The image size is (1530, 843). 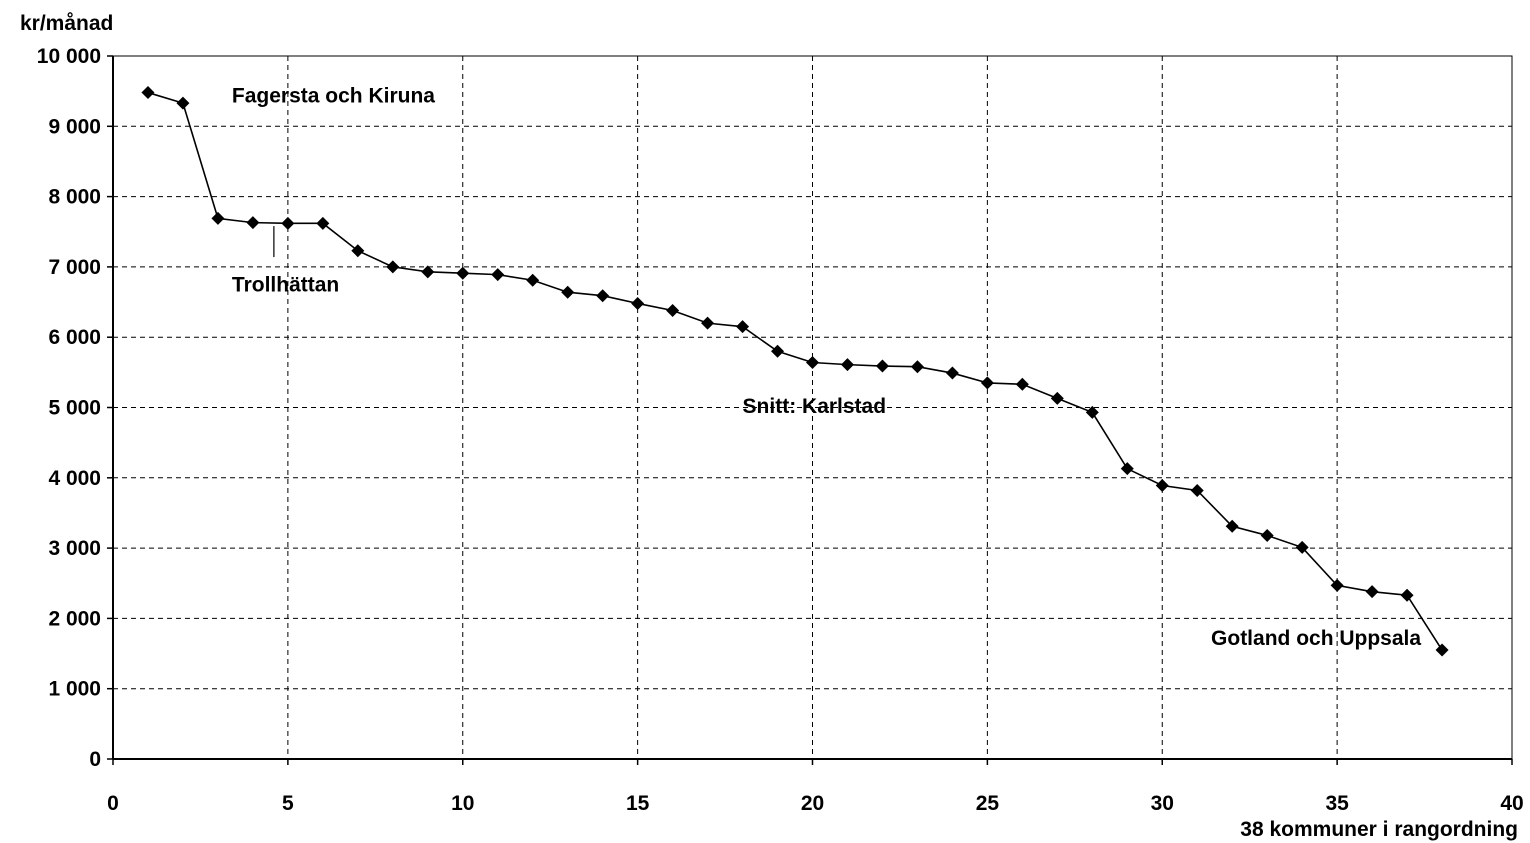 What do you see at coordinates (638, 803) in the screenshot?
I see `x-tick-label: 15` at bounding box center [638, 803].